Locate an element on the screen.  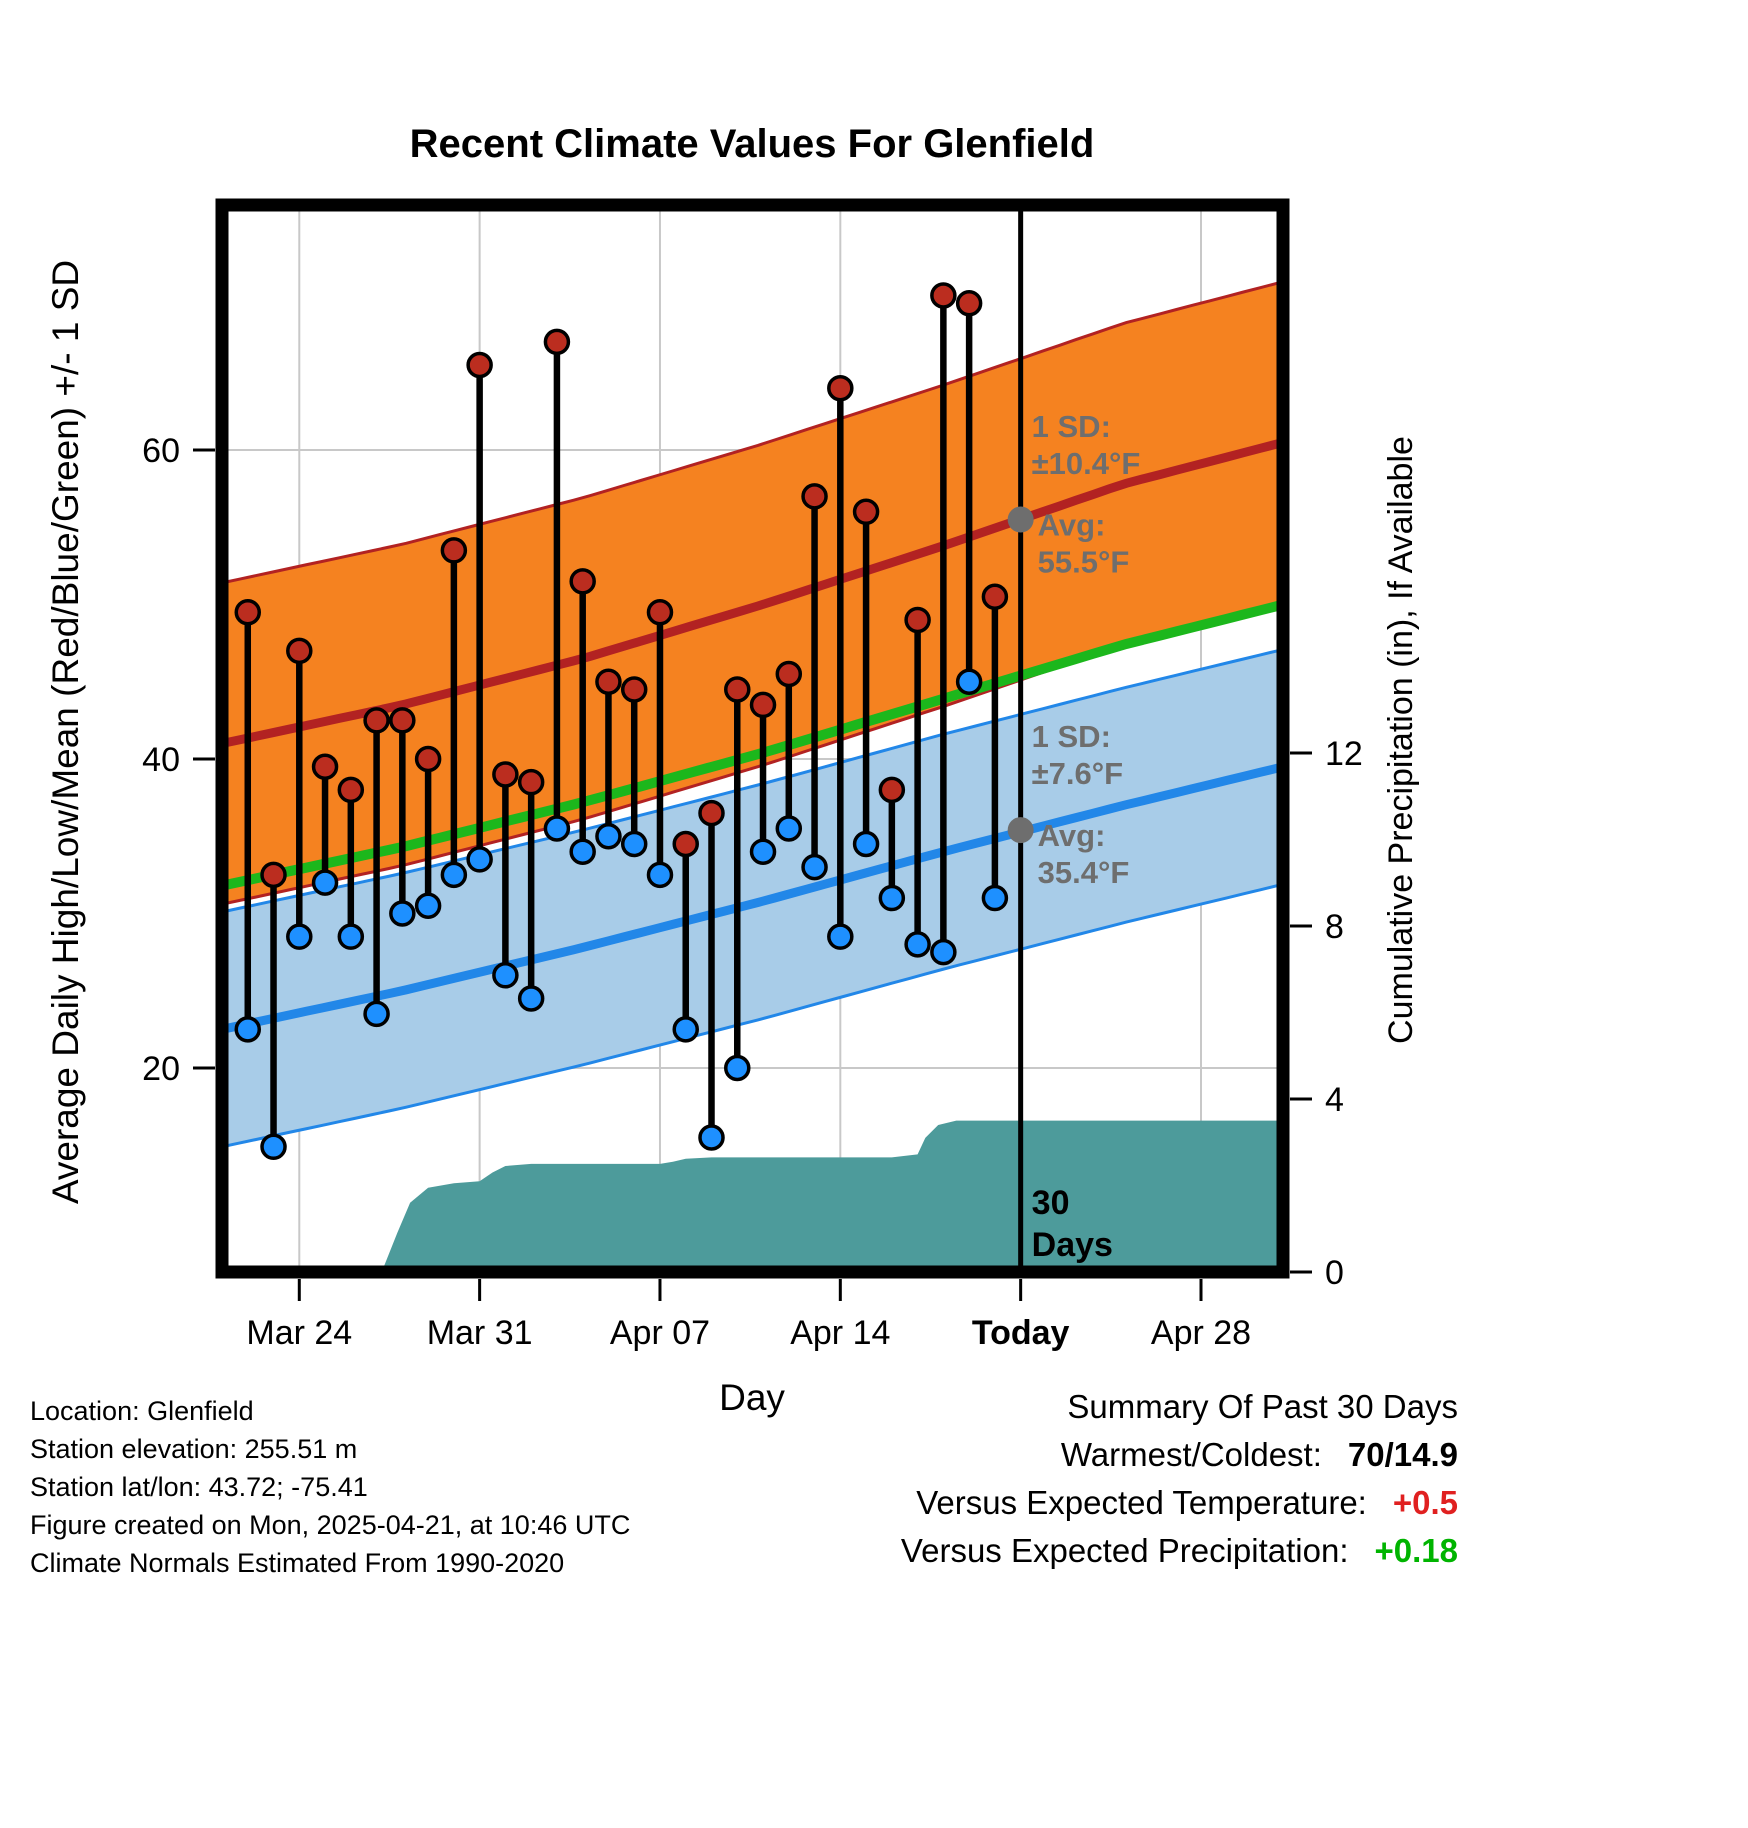
thirty-days-label: 30 is located at coordinates (1051, 1203).